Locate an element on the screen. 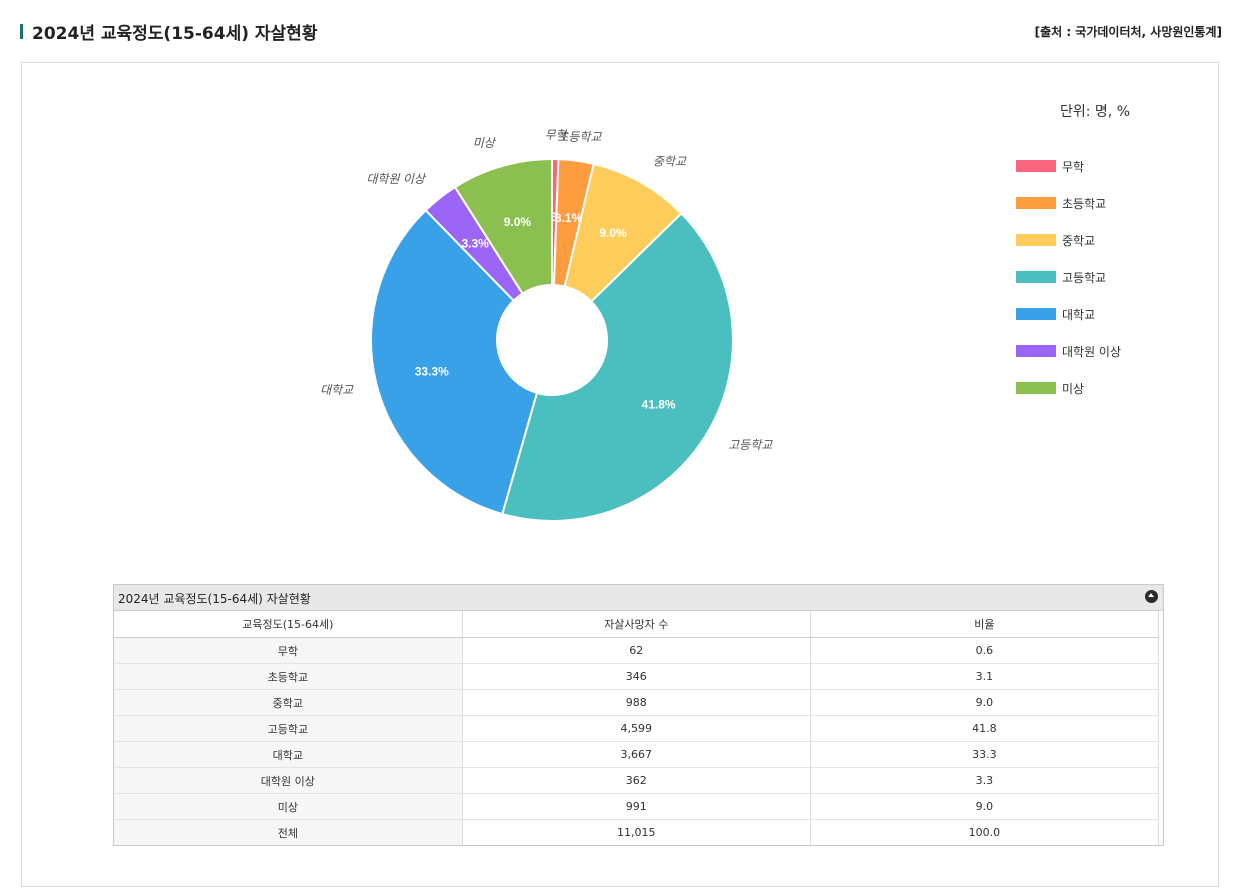  title-accent-bar is located at coordinates (21, 31).